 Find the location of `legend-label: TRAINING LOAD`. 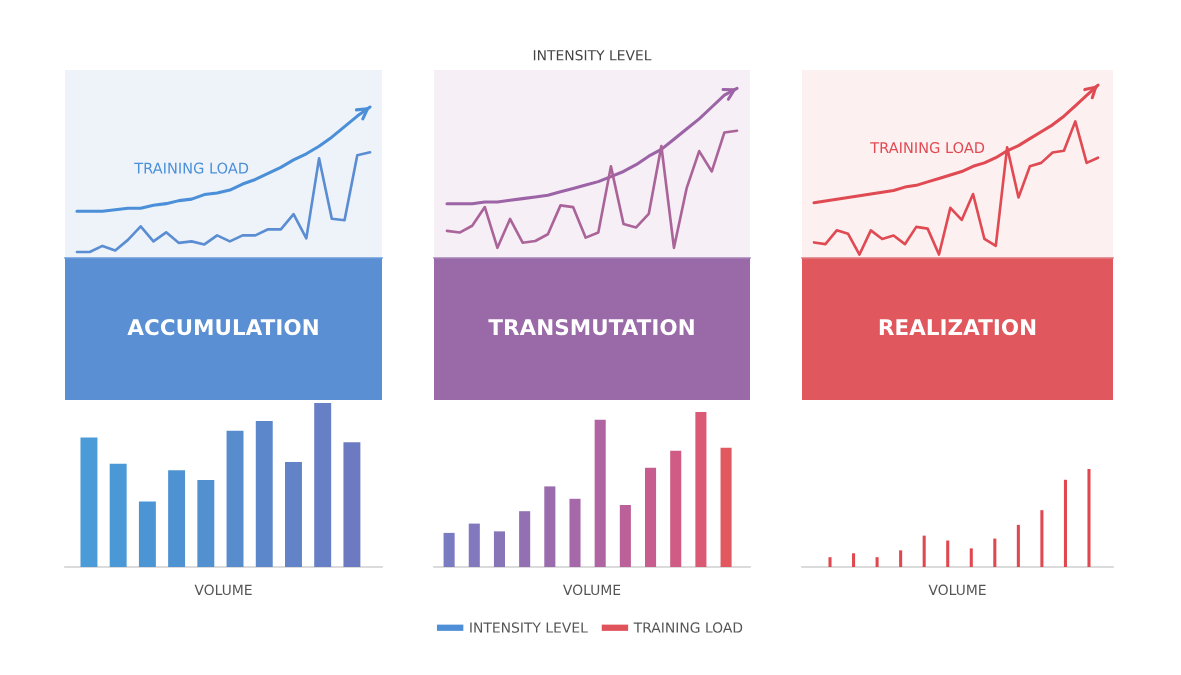

legend-label: TRAINING LOAD is located at coordinates (688, 627).